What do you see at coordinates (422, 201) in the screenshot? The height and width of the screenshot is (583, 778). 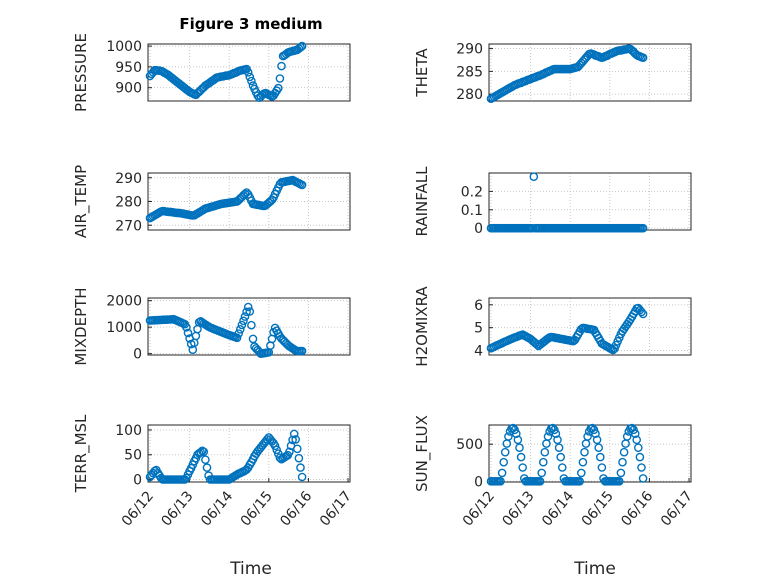 I see `y-axis-label: RAINFALL` at bounding box center [422, 201].